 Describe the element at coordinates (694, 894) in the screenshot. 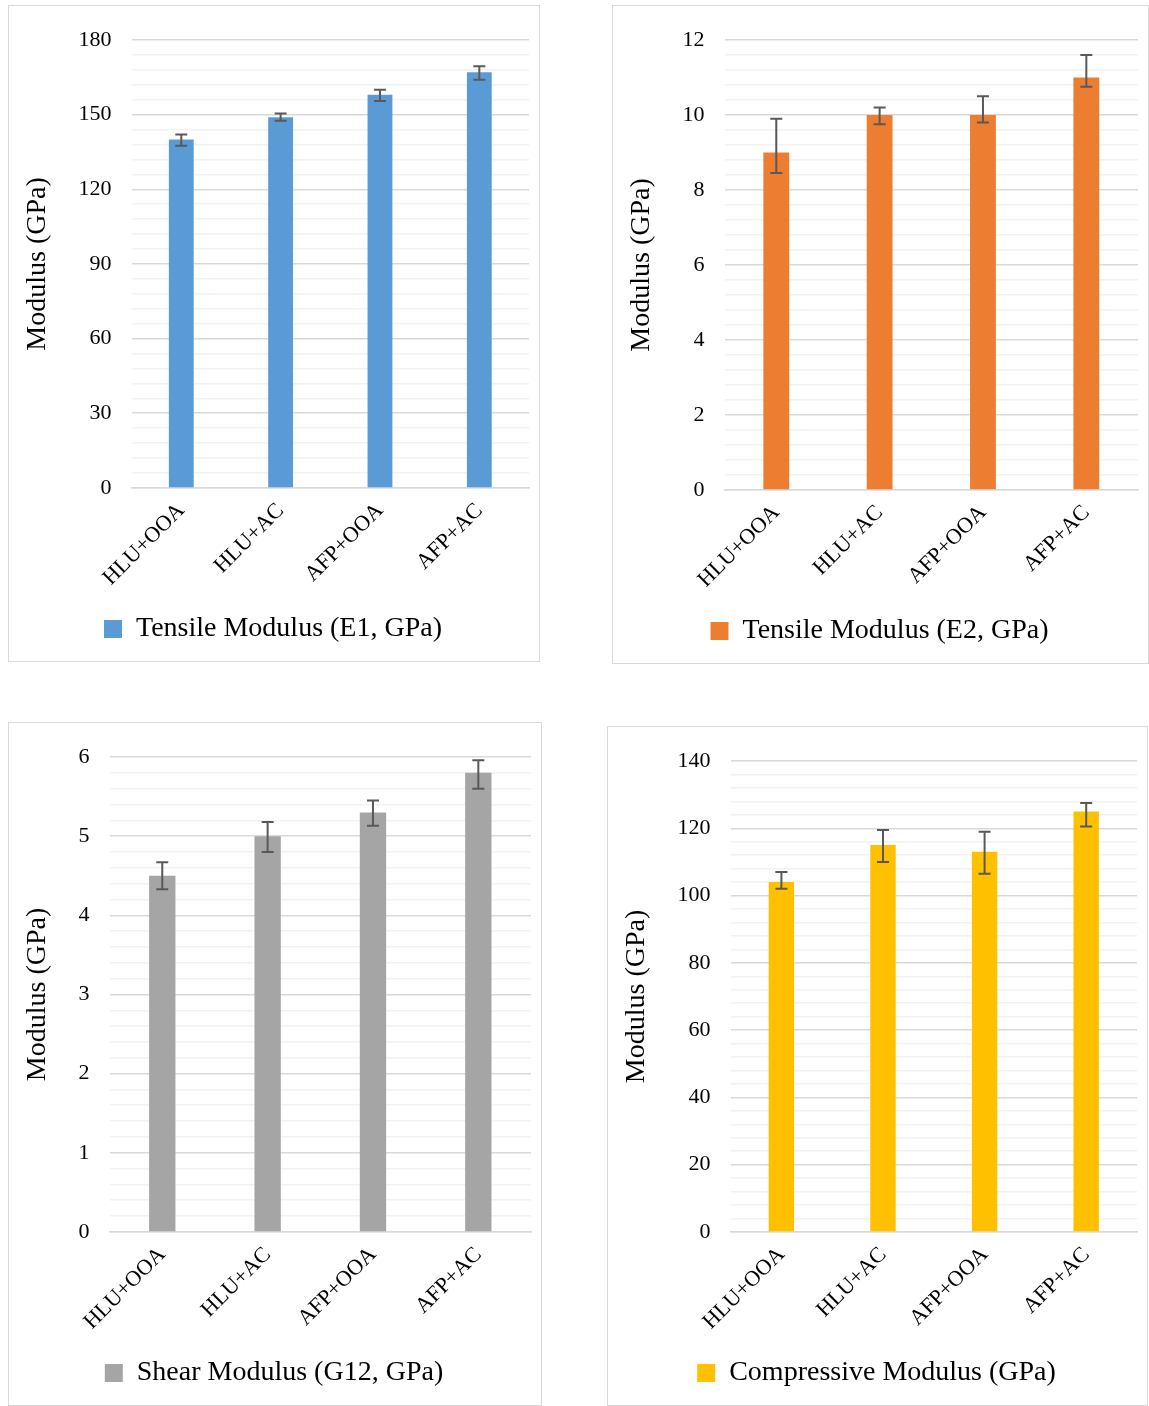

I see `y-tick-label: 100` at that location.